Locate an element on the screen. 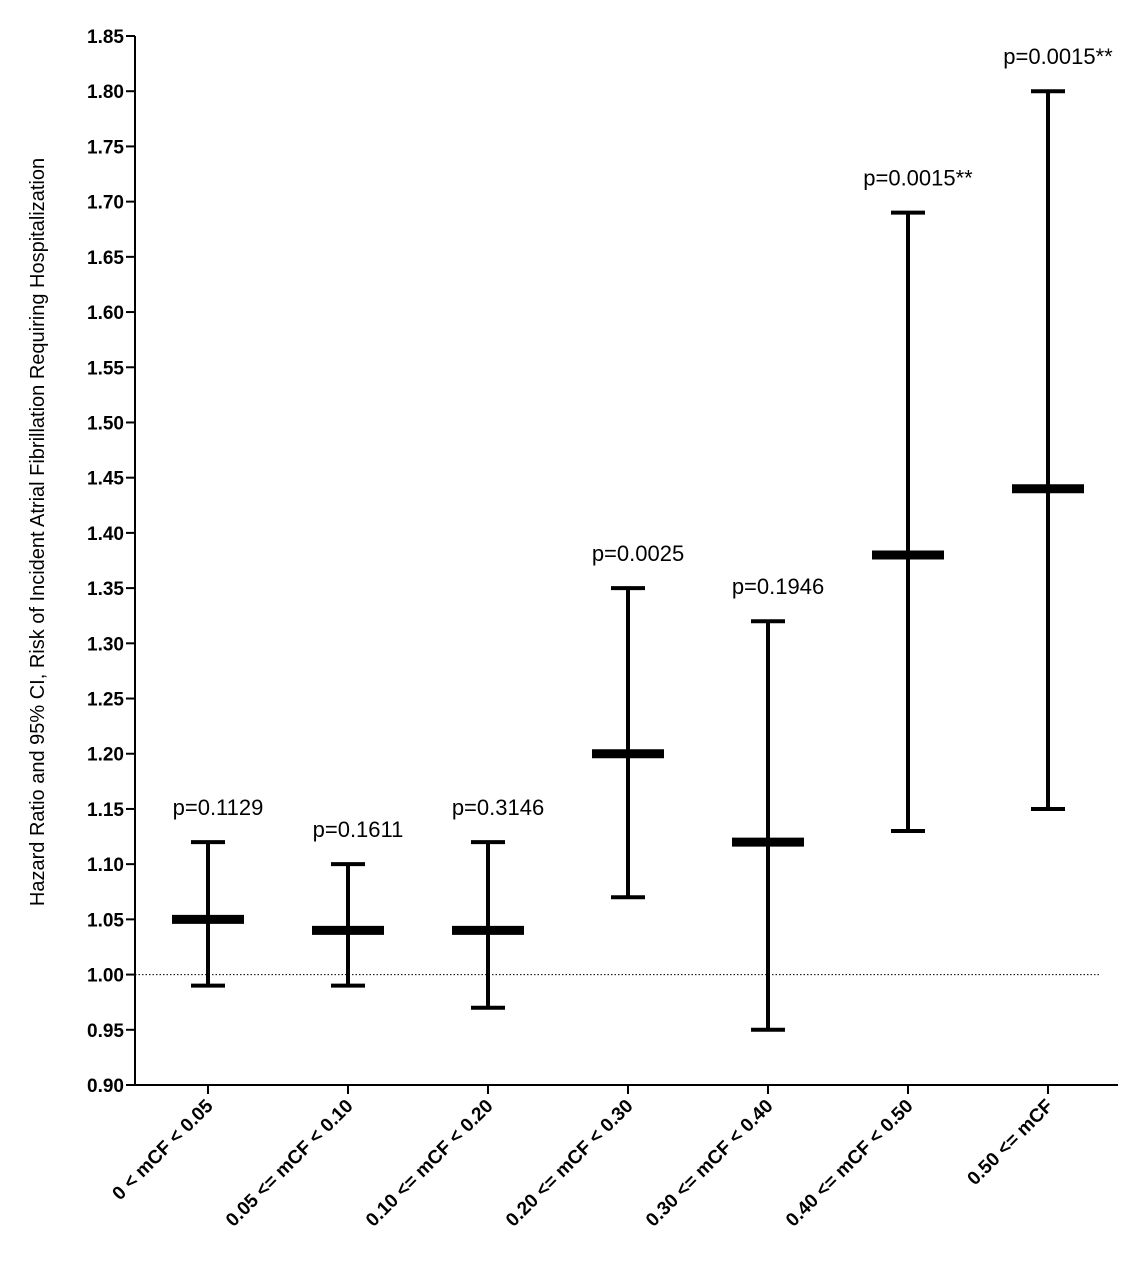 The width and height of the screenshot is (1138, 1275). x-tick-label: 0.20 <= mCF < 0.30 is located at coordinates (569, 1163).